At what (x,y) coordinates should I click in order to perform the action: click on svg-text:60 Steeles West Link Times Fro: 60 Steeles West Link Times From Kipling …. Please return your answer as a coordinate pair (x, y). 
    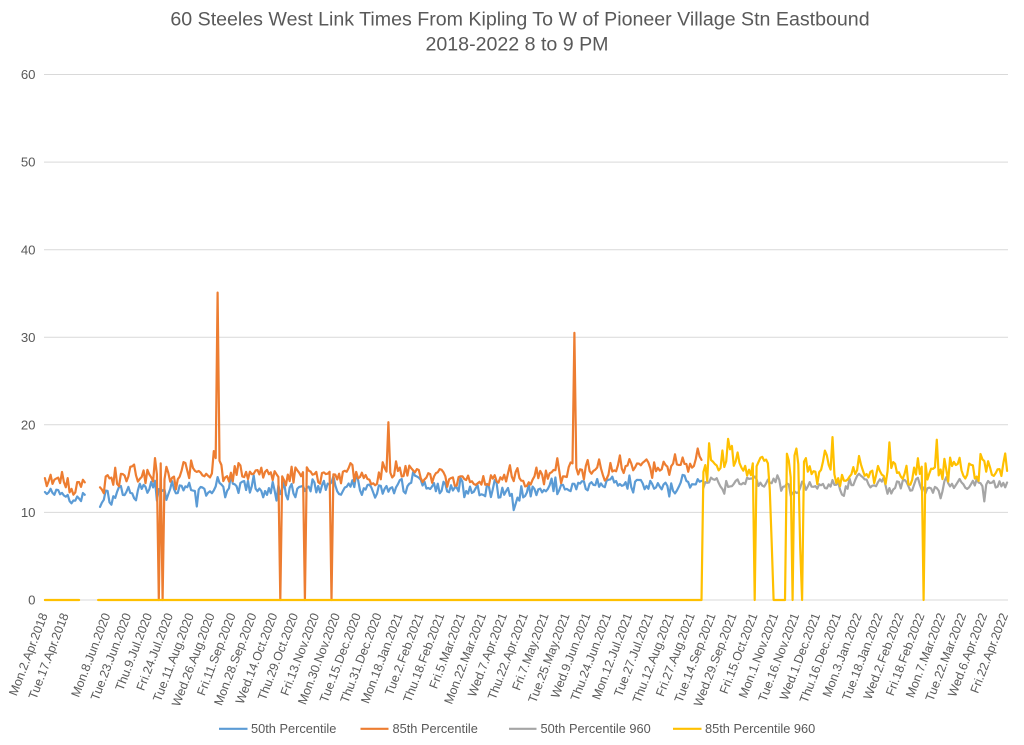
    Looking at the image, I should click on (519, 20).